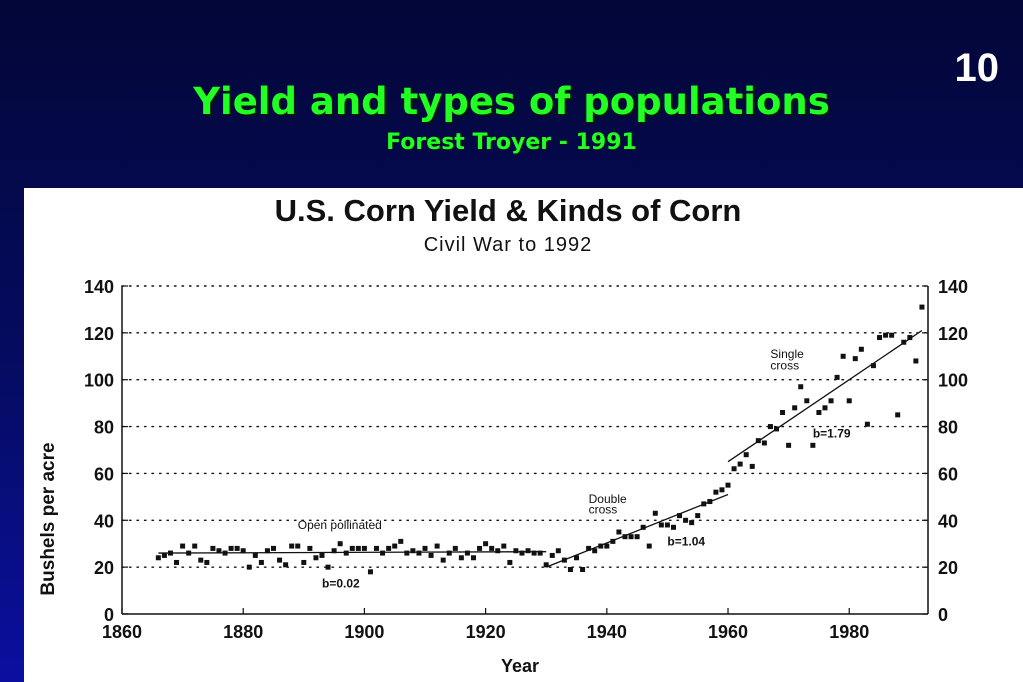 The height and width of the screenshot is (682, 1023). What do you see at coordinates (104, 568) in the screenshot?
I see `y-tick-left-20: 20` at bounding box center [104, 568].